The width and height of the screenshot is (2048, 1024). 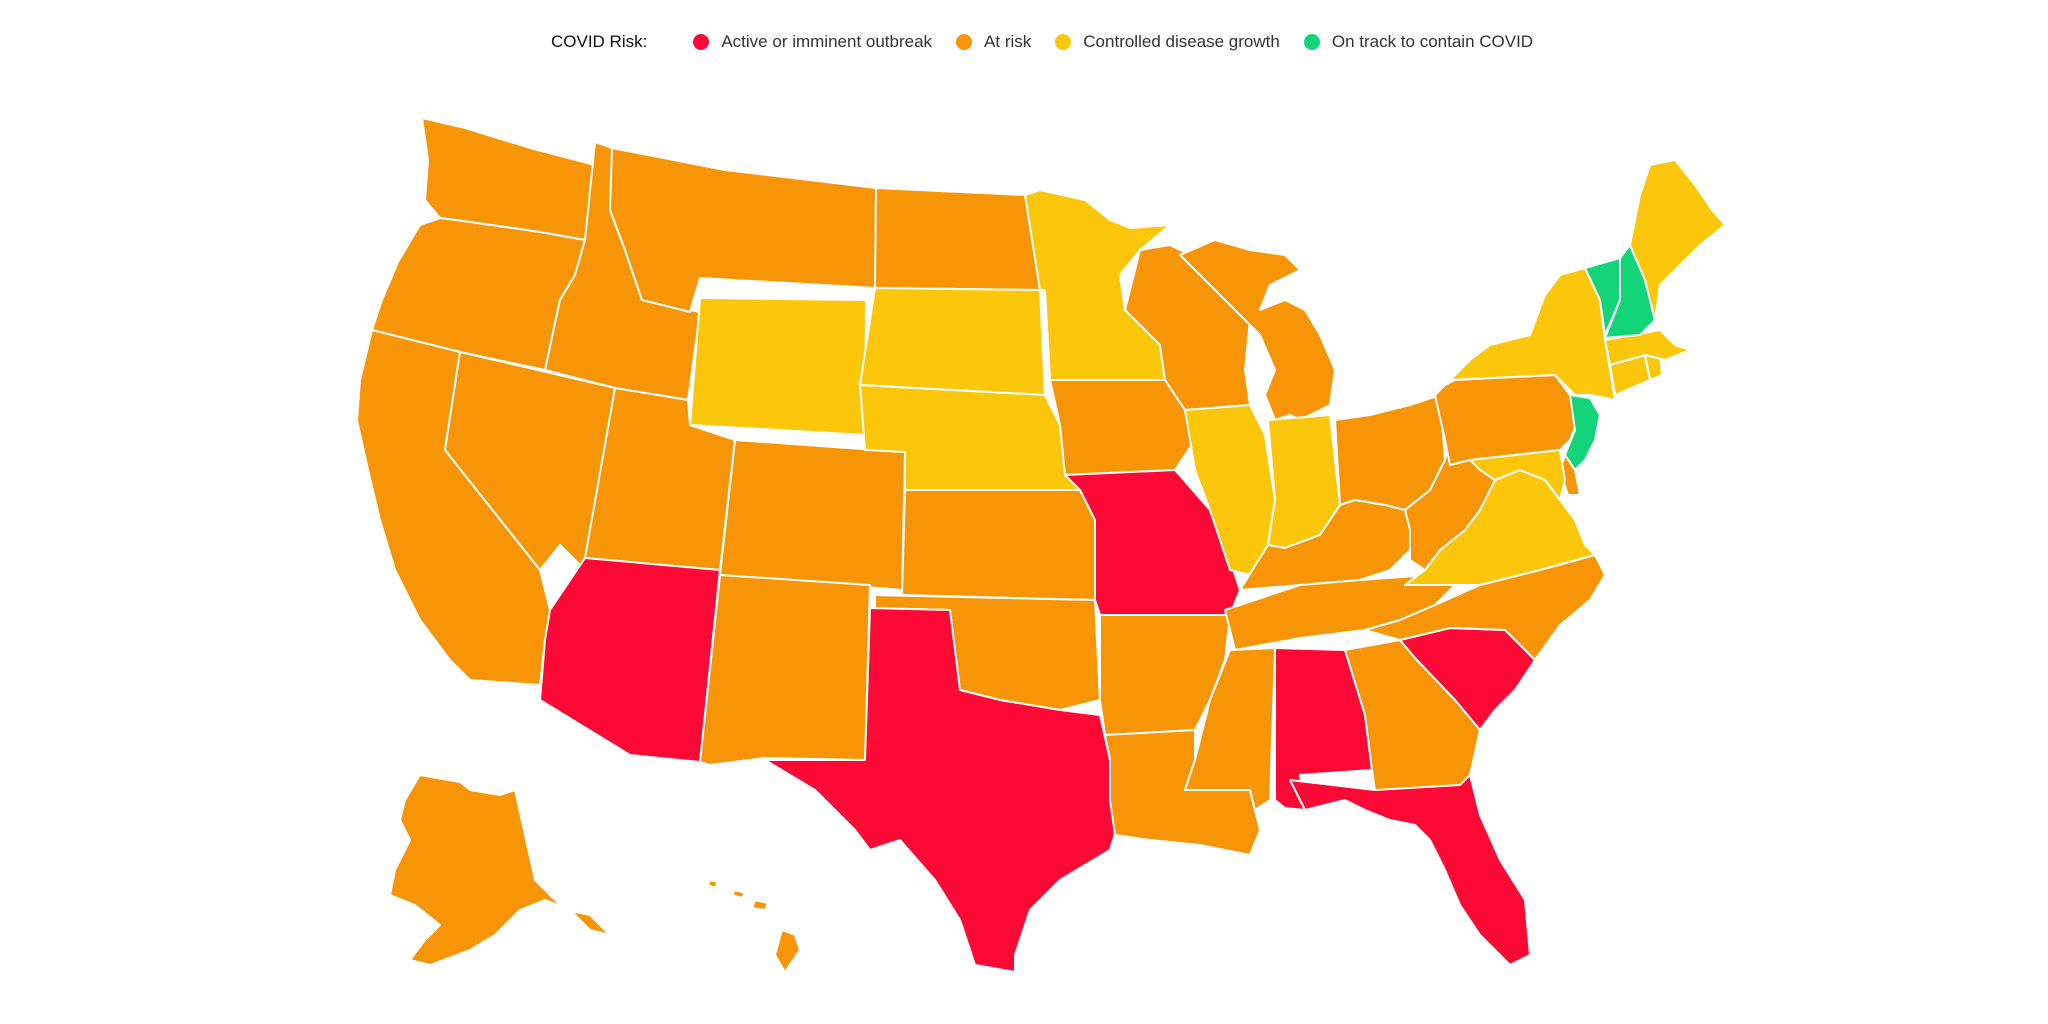 I want to click on state-mi, so click(x=1257, y=330).